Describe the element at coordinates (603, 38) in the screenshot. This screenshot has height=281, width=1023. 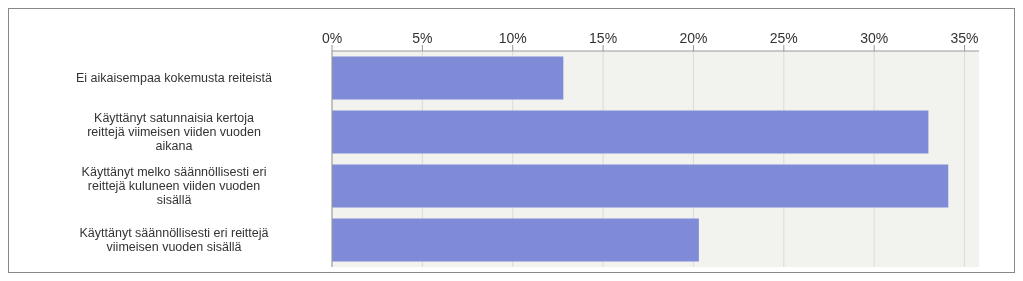
I see `x-tick-label: 15%` at that location.